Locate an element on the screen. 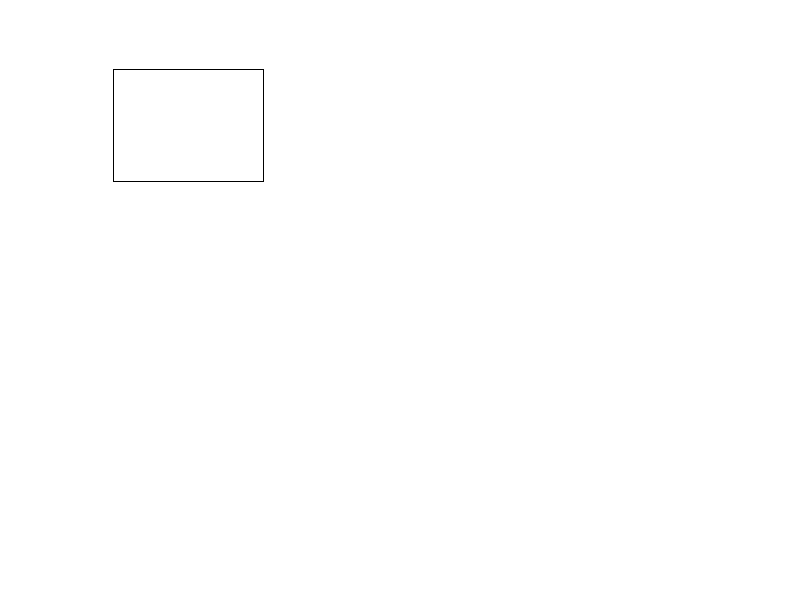 The width and height of the screenshot is (800, 600). legend is located at coordinates (188, 125).